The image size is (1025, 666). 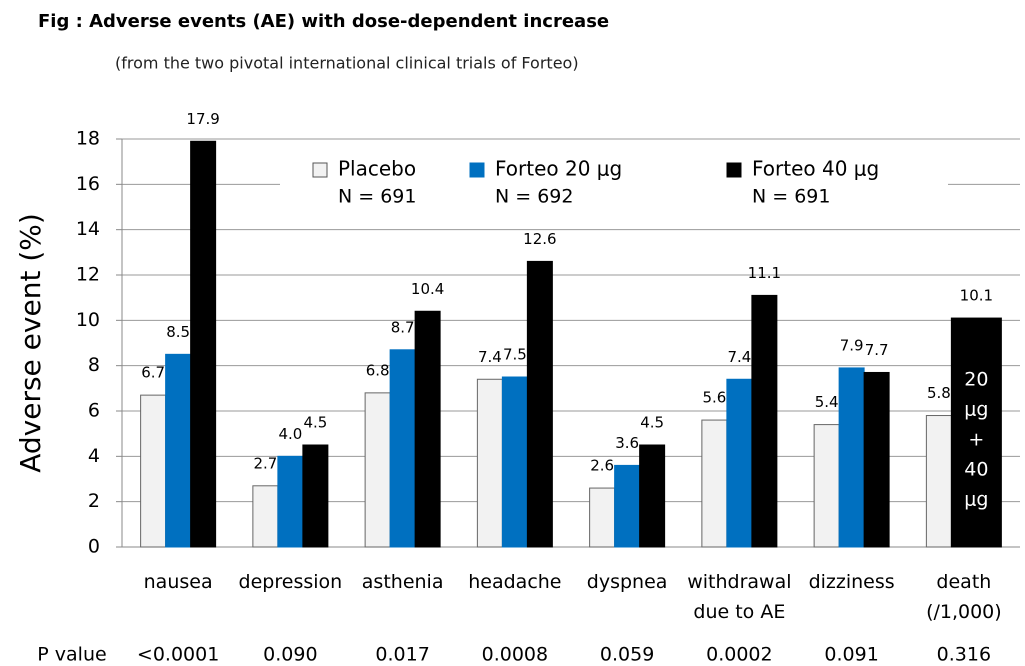 I want to click on y-tick-label: 16, so click(x=88, y=184).